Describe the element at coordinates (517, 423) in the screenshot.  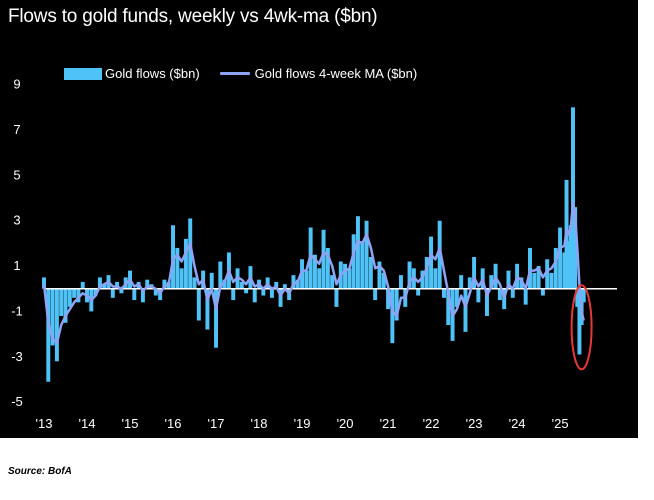
I see `x-tick-label: '24` at that location.